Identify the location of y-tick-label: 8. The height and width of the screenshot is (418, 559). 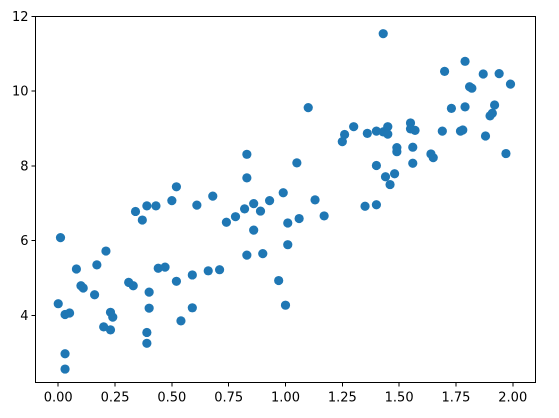
(24, 166).